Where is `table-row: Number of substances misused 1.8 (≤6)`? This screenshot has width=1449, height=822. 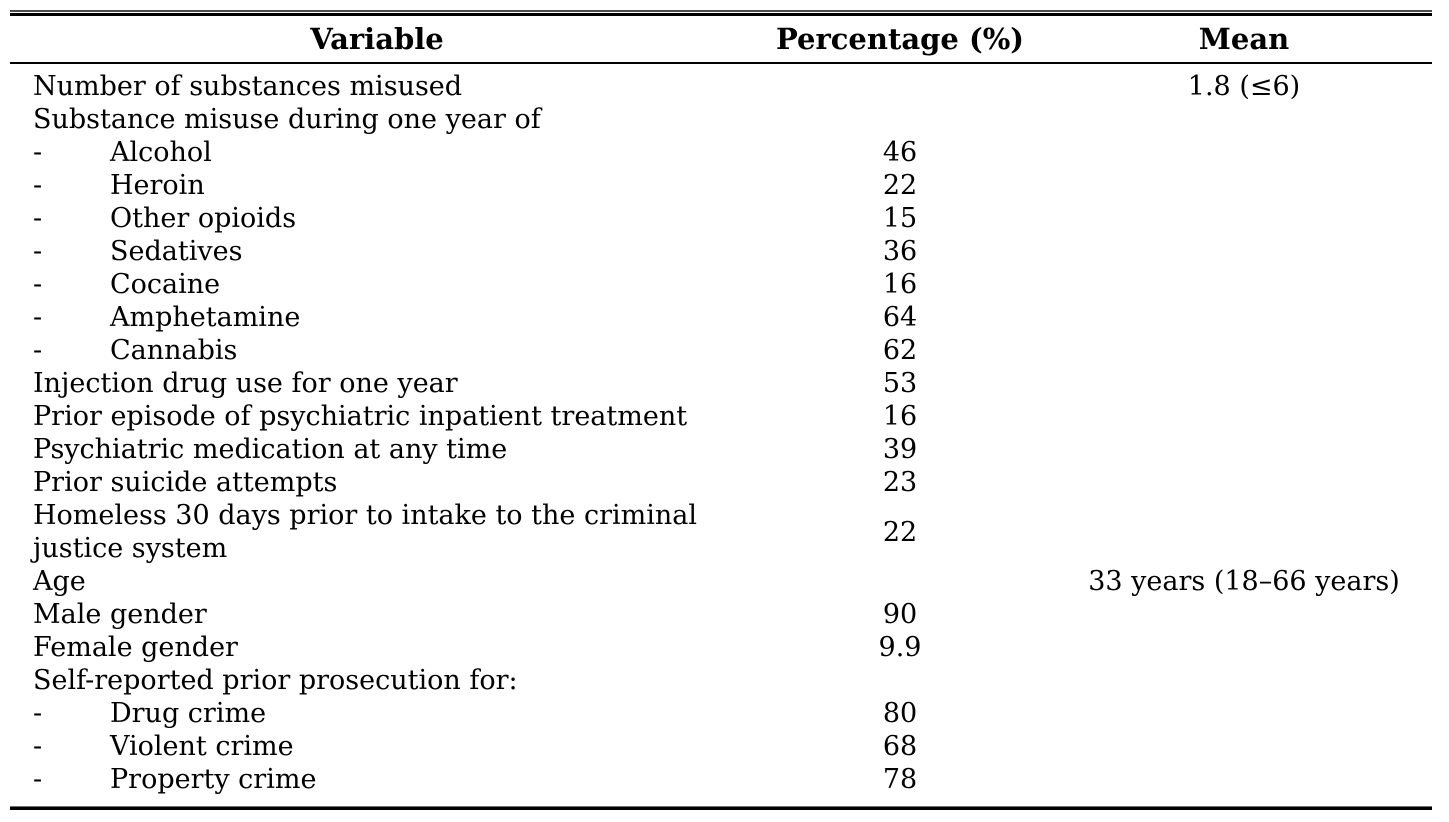
table-row: Number of substances misused 1.8 (≤6) is located at coordinates (721, 86).